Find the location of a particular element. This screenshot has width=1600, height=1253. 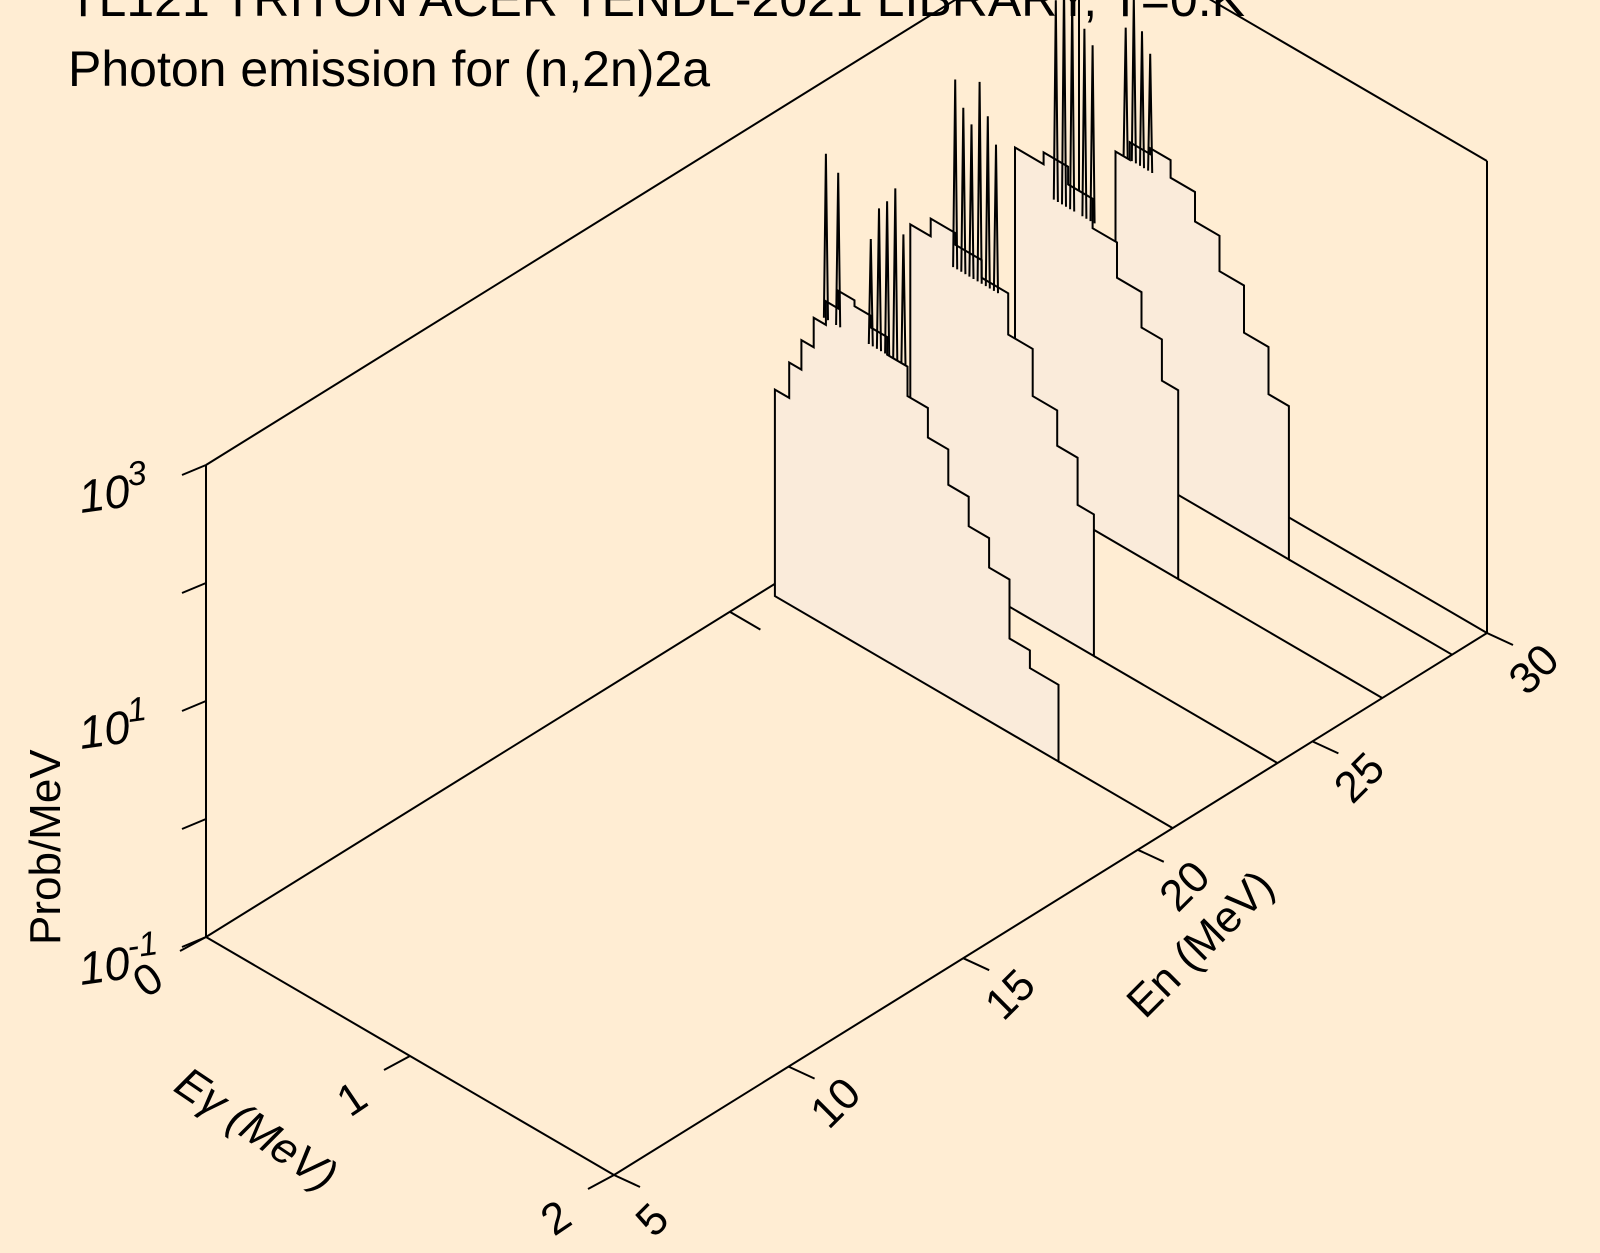

tick-label-egamma: 2 is located at coordinates (556, 1218).